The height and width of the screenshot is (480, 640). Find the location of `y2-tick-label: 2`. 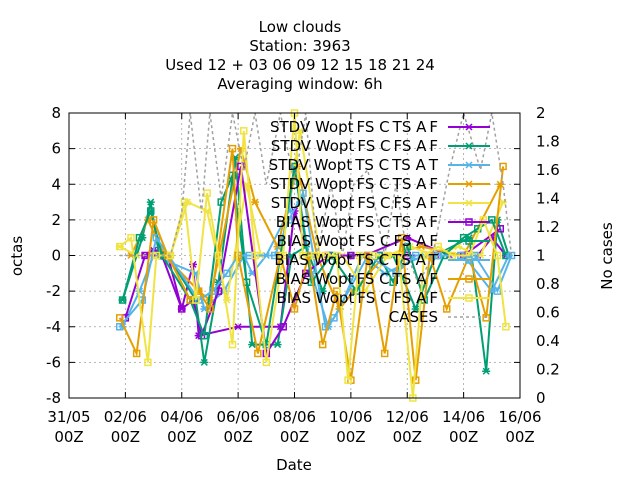

y2-tick-label: 2 is located at coordinates (541, 113).